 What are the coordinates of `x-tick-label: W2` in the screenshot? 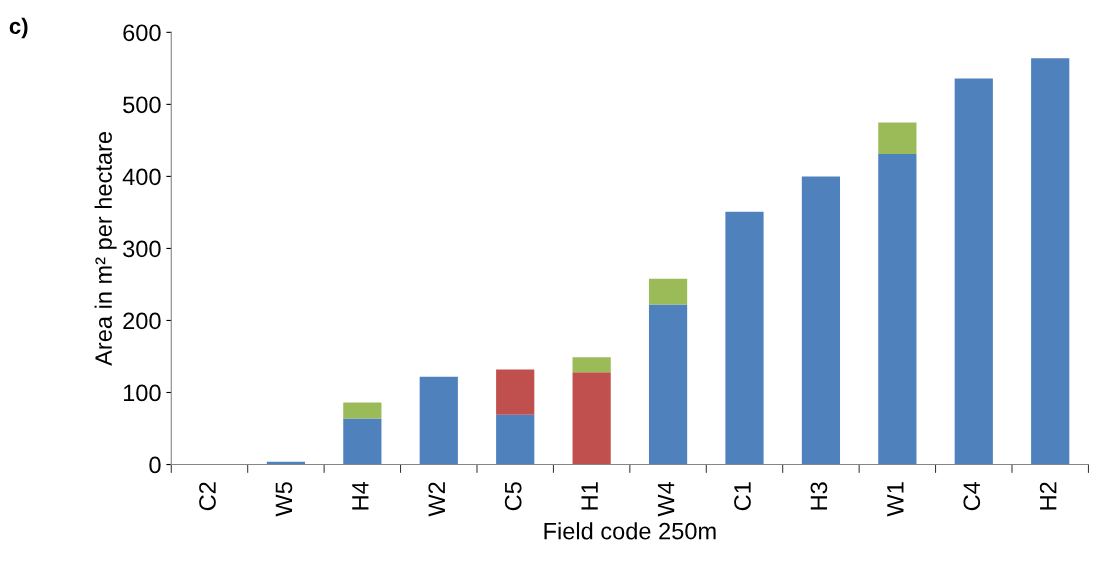 It's located at (436, 499).